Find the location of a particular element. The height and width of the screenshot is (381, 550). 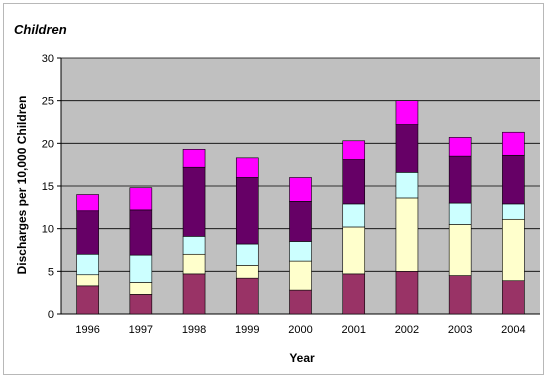

x-tick-label: 2001 is located at coordinates (353, 330).